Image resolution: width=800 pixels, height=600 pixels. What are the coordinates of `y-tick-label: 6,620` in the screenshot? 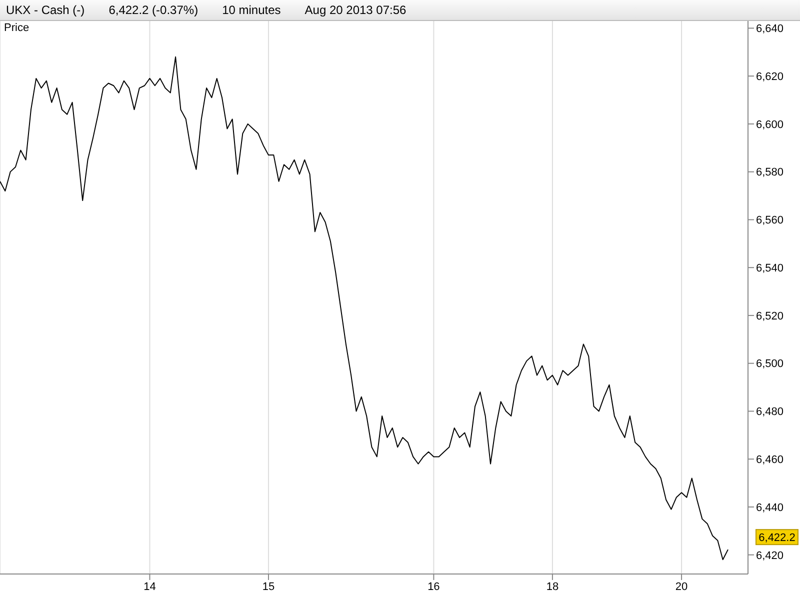 It's located at (770, 76).